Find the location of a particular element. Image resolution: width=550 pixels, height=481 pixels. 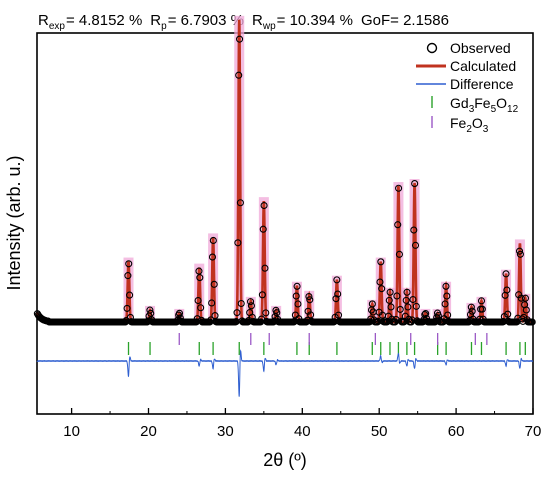

x-tick-label: 10 is located at coordinates (71, 431).